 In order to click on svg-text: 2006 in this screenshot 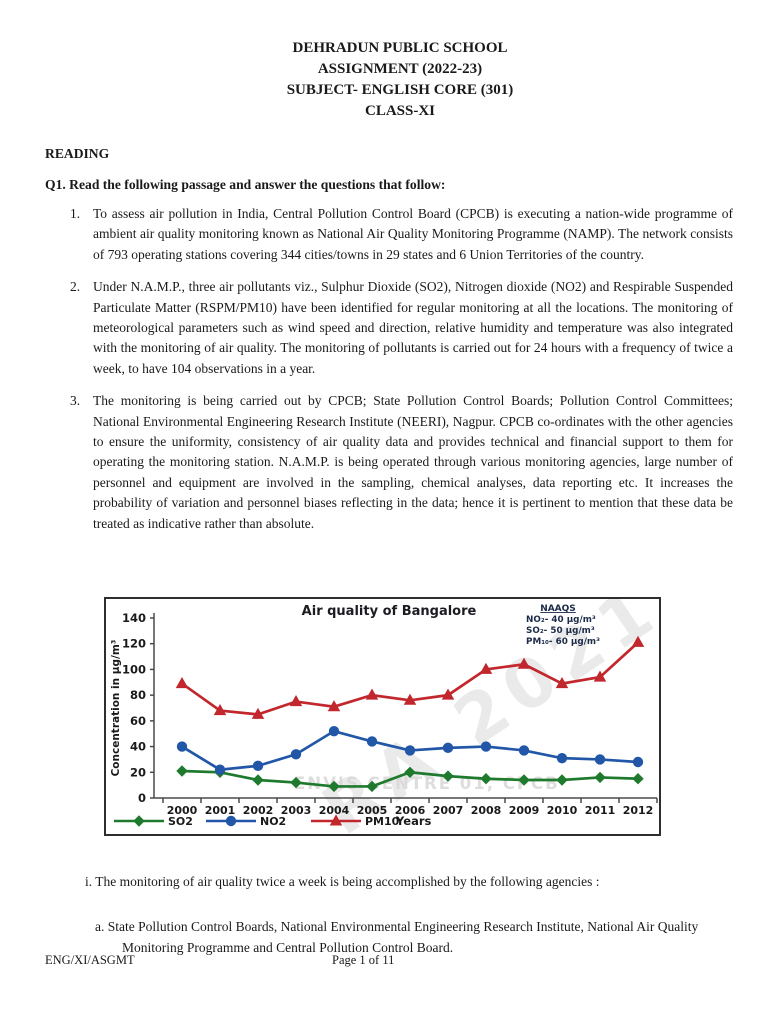, I will do `click(410, 810)`.